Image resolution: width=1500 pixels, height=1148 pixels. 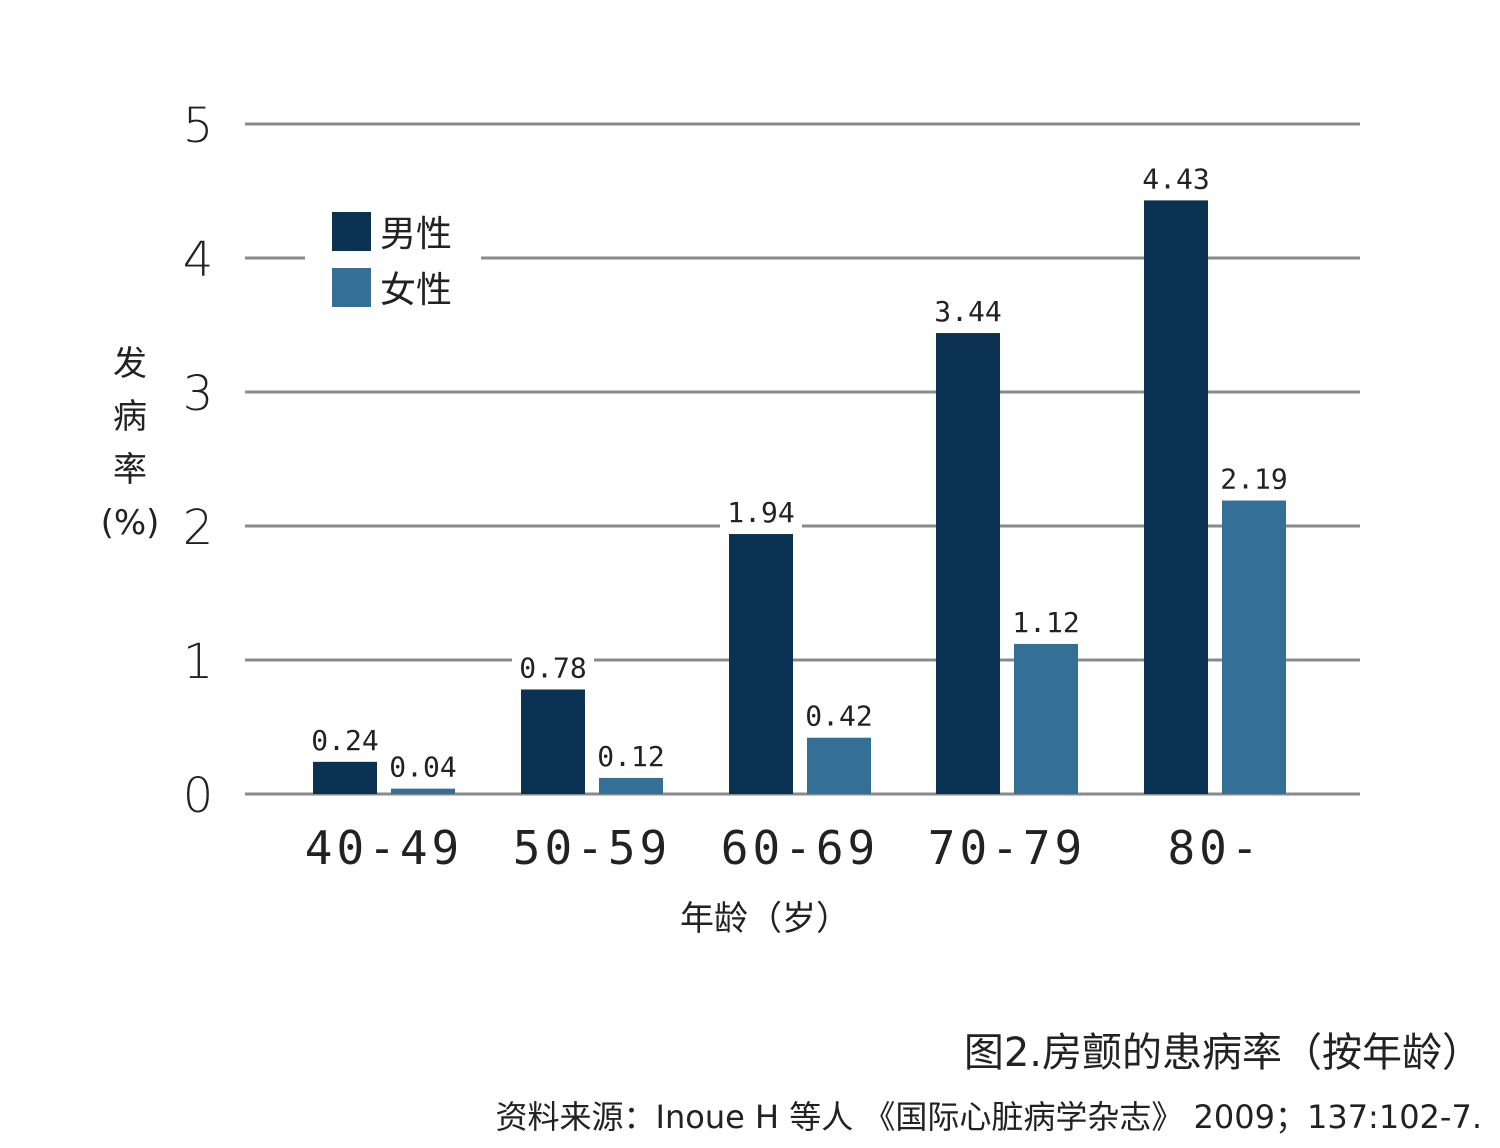 I want to click on value-label: 0.78, so click(x=552, y=667).